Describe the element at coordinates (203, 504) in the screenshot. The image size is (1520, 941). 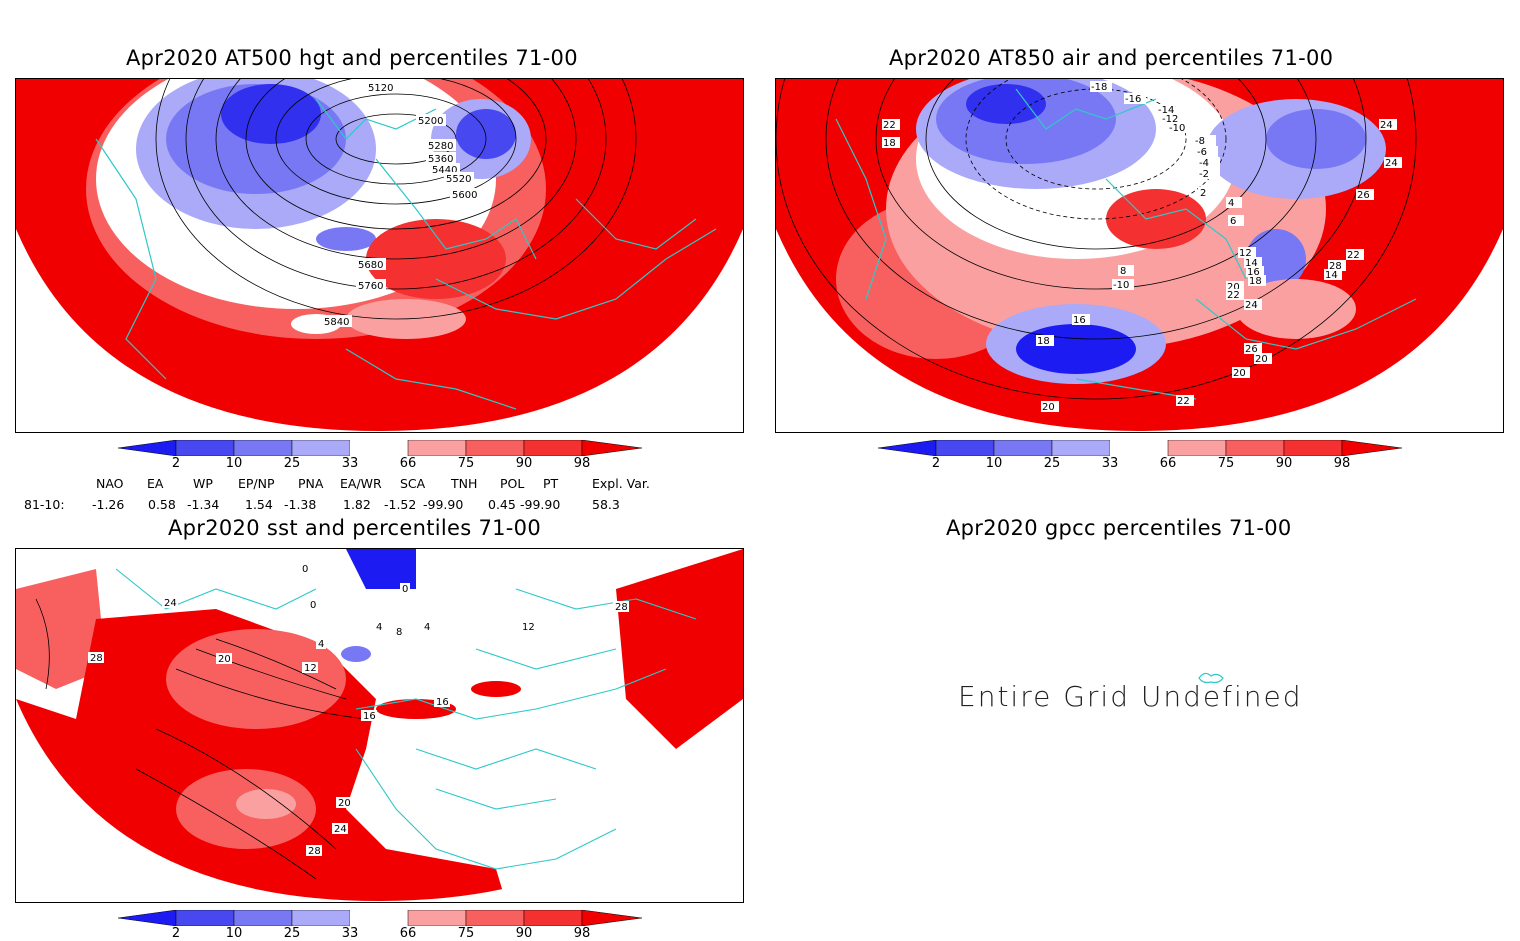
I see `index-value: -1.34` at that location.